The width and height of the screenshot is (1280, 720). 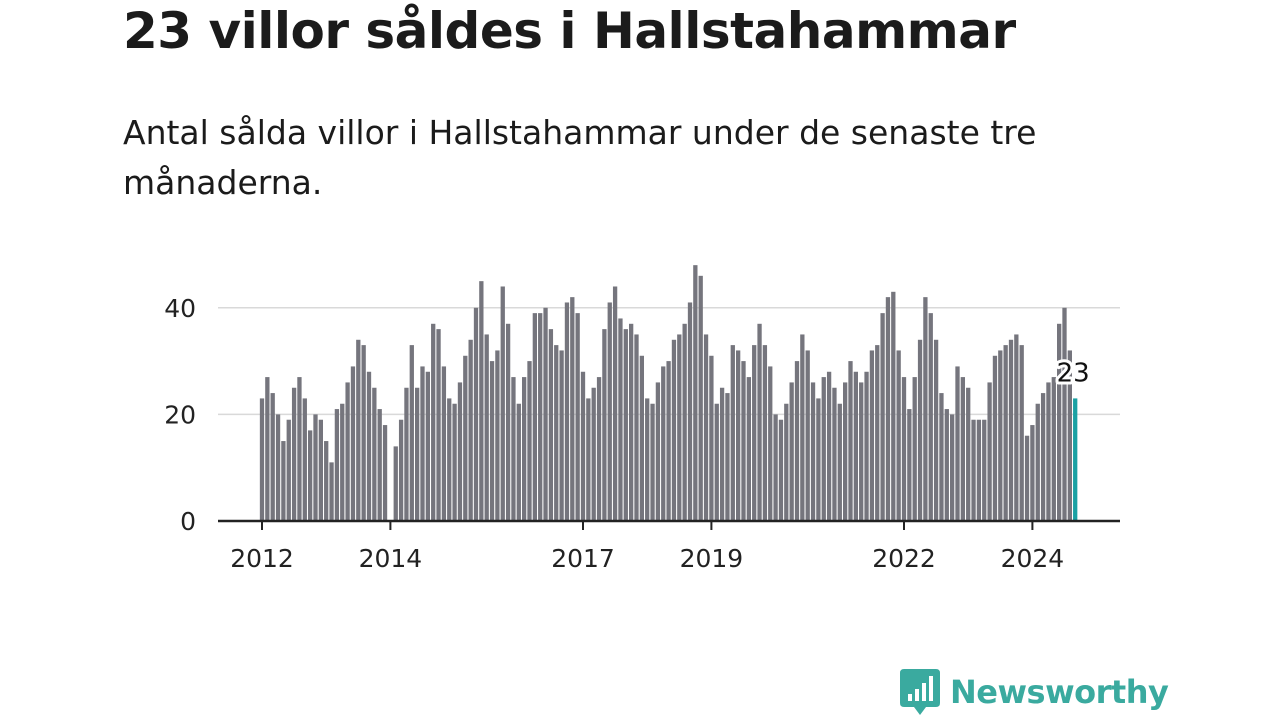 I want to click on brand-logo: Newsworthy, so click(x=1034, y=692).